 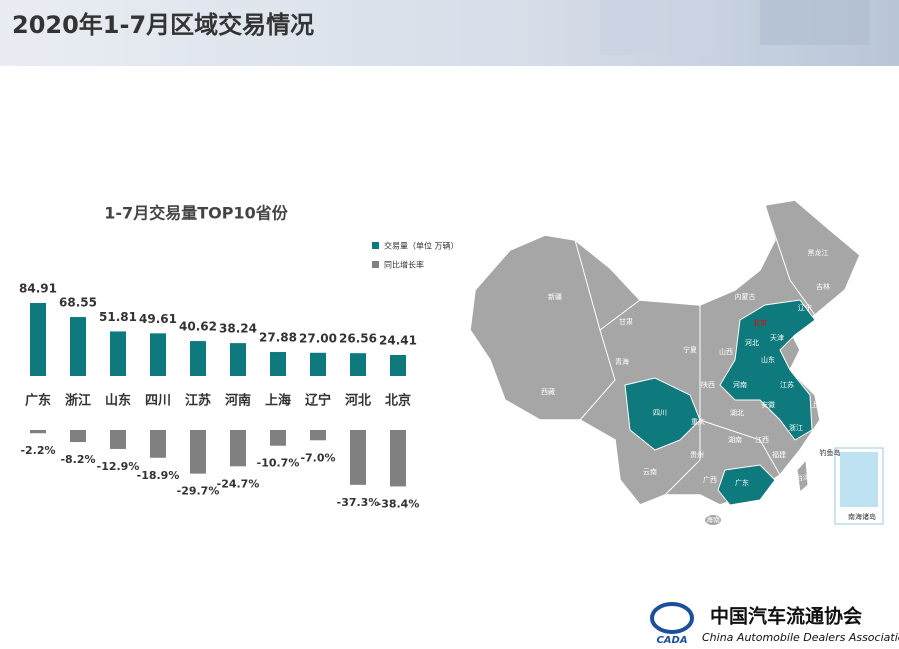 What do you see at coordinates (770, 497) in the screenshot?
I see `map-label: 香港` at bounding box center [770, 497].